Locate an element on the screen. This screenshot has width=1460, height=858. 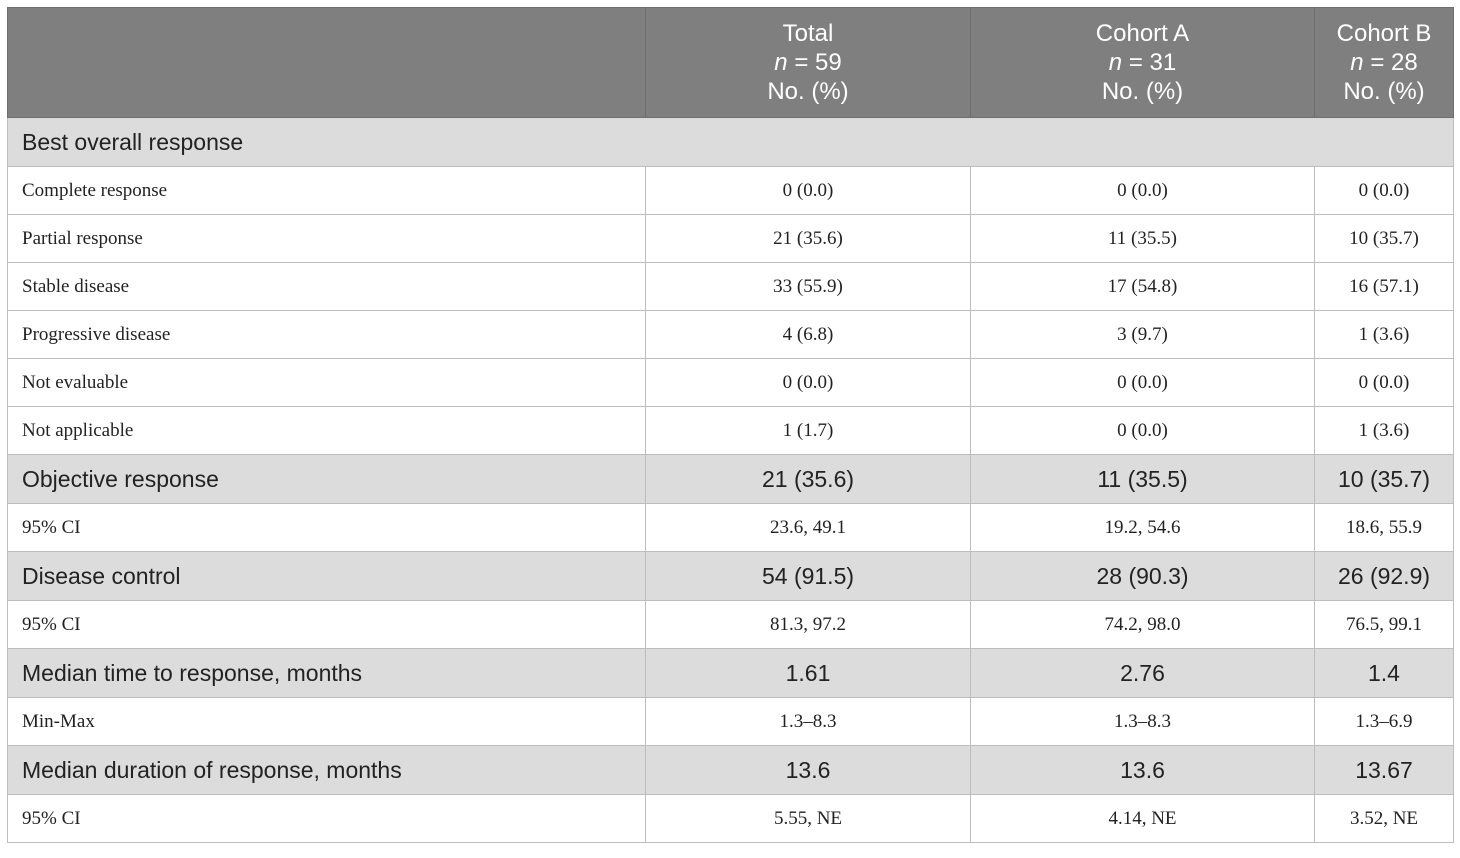
table-row: 95% CI 5.55, NE 4.14, NE 3.52, NE is located at coordinates (730, 818).